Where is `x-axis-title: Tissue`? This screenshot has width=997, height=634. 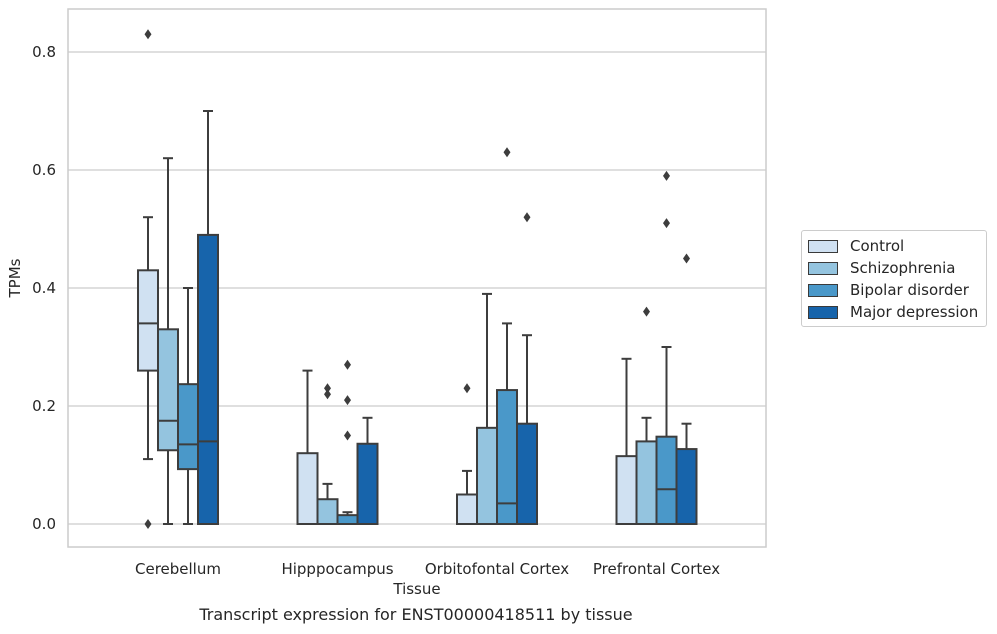
x-axis-title: Tissue is located at coordinates (416, 589).